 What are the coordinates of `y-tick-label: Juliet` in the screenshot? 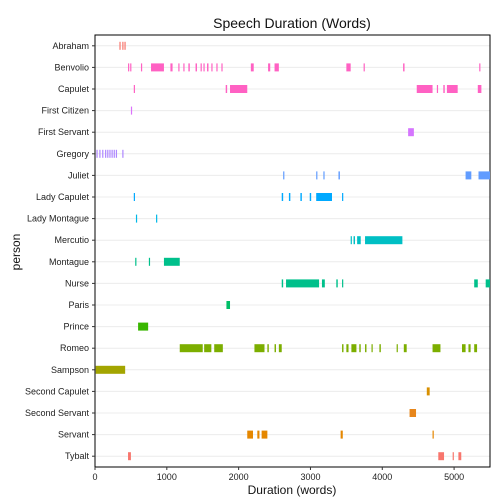 It's located at (79, 175).